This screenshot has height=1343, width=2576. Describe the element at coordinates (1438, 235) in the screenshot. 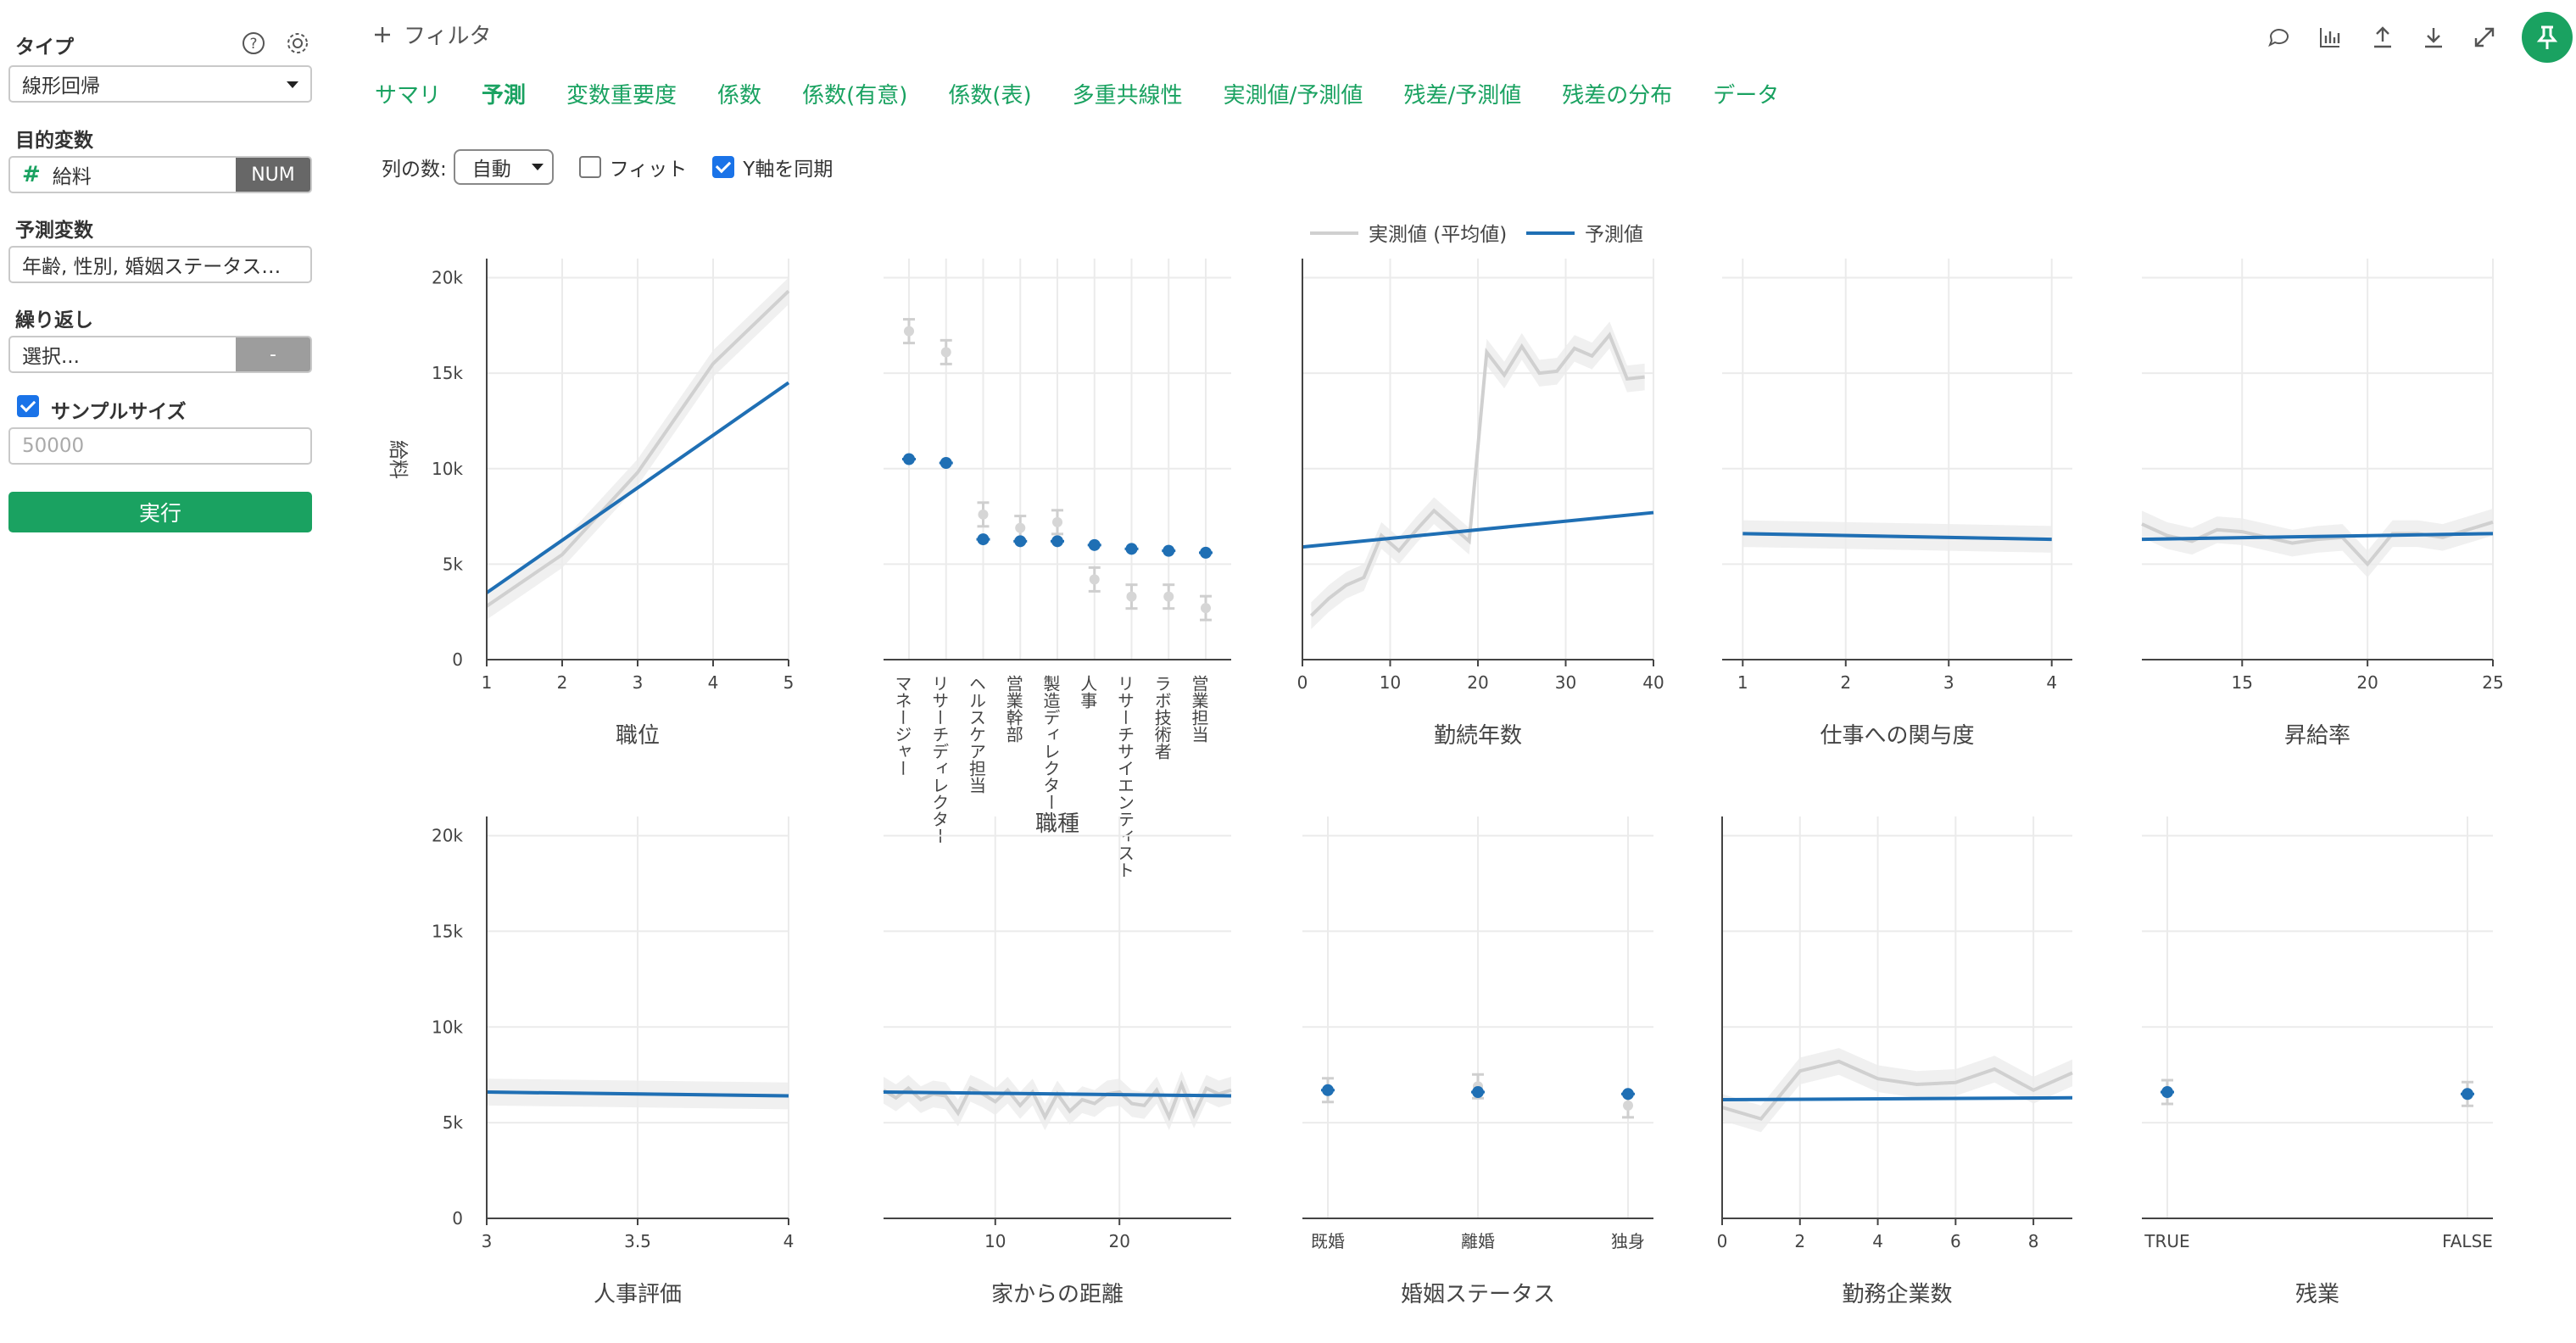

I see `legend-actual-label: 実測値 (平均値)` at that location.